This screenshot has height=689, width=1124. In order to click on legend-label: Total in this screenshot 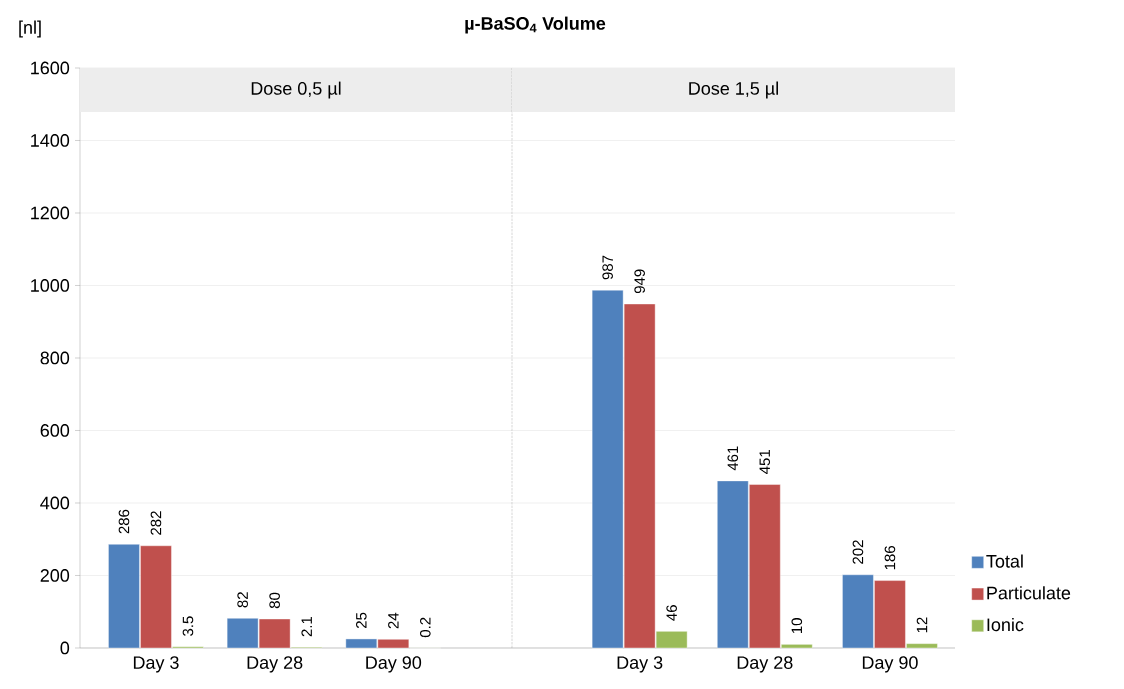, I will do `click(1004, 561)`.